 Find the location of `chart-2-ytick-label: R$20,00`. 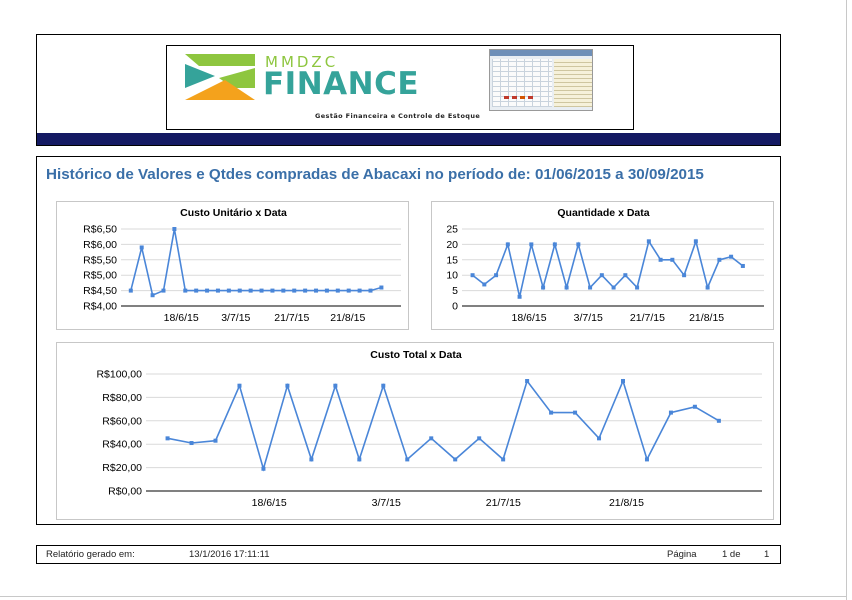

chart-2-ytick-label: R$20,00 is located at coordinates (122, 468).